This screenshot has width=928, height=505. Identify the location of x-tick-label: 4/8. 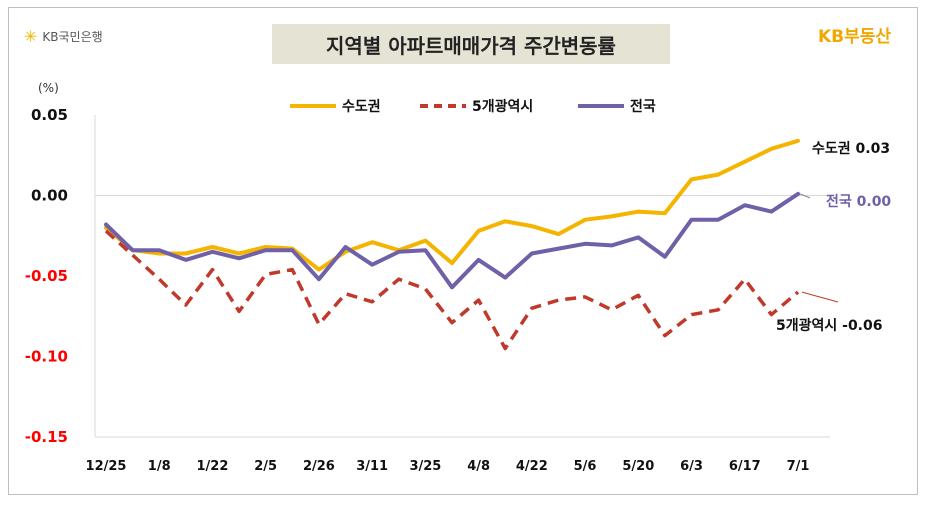
(478, 466).